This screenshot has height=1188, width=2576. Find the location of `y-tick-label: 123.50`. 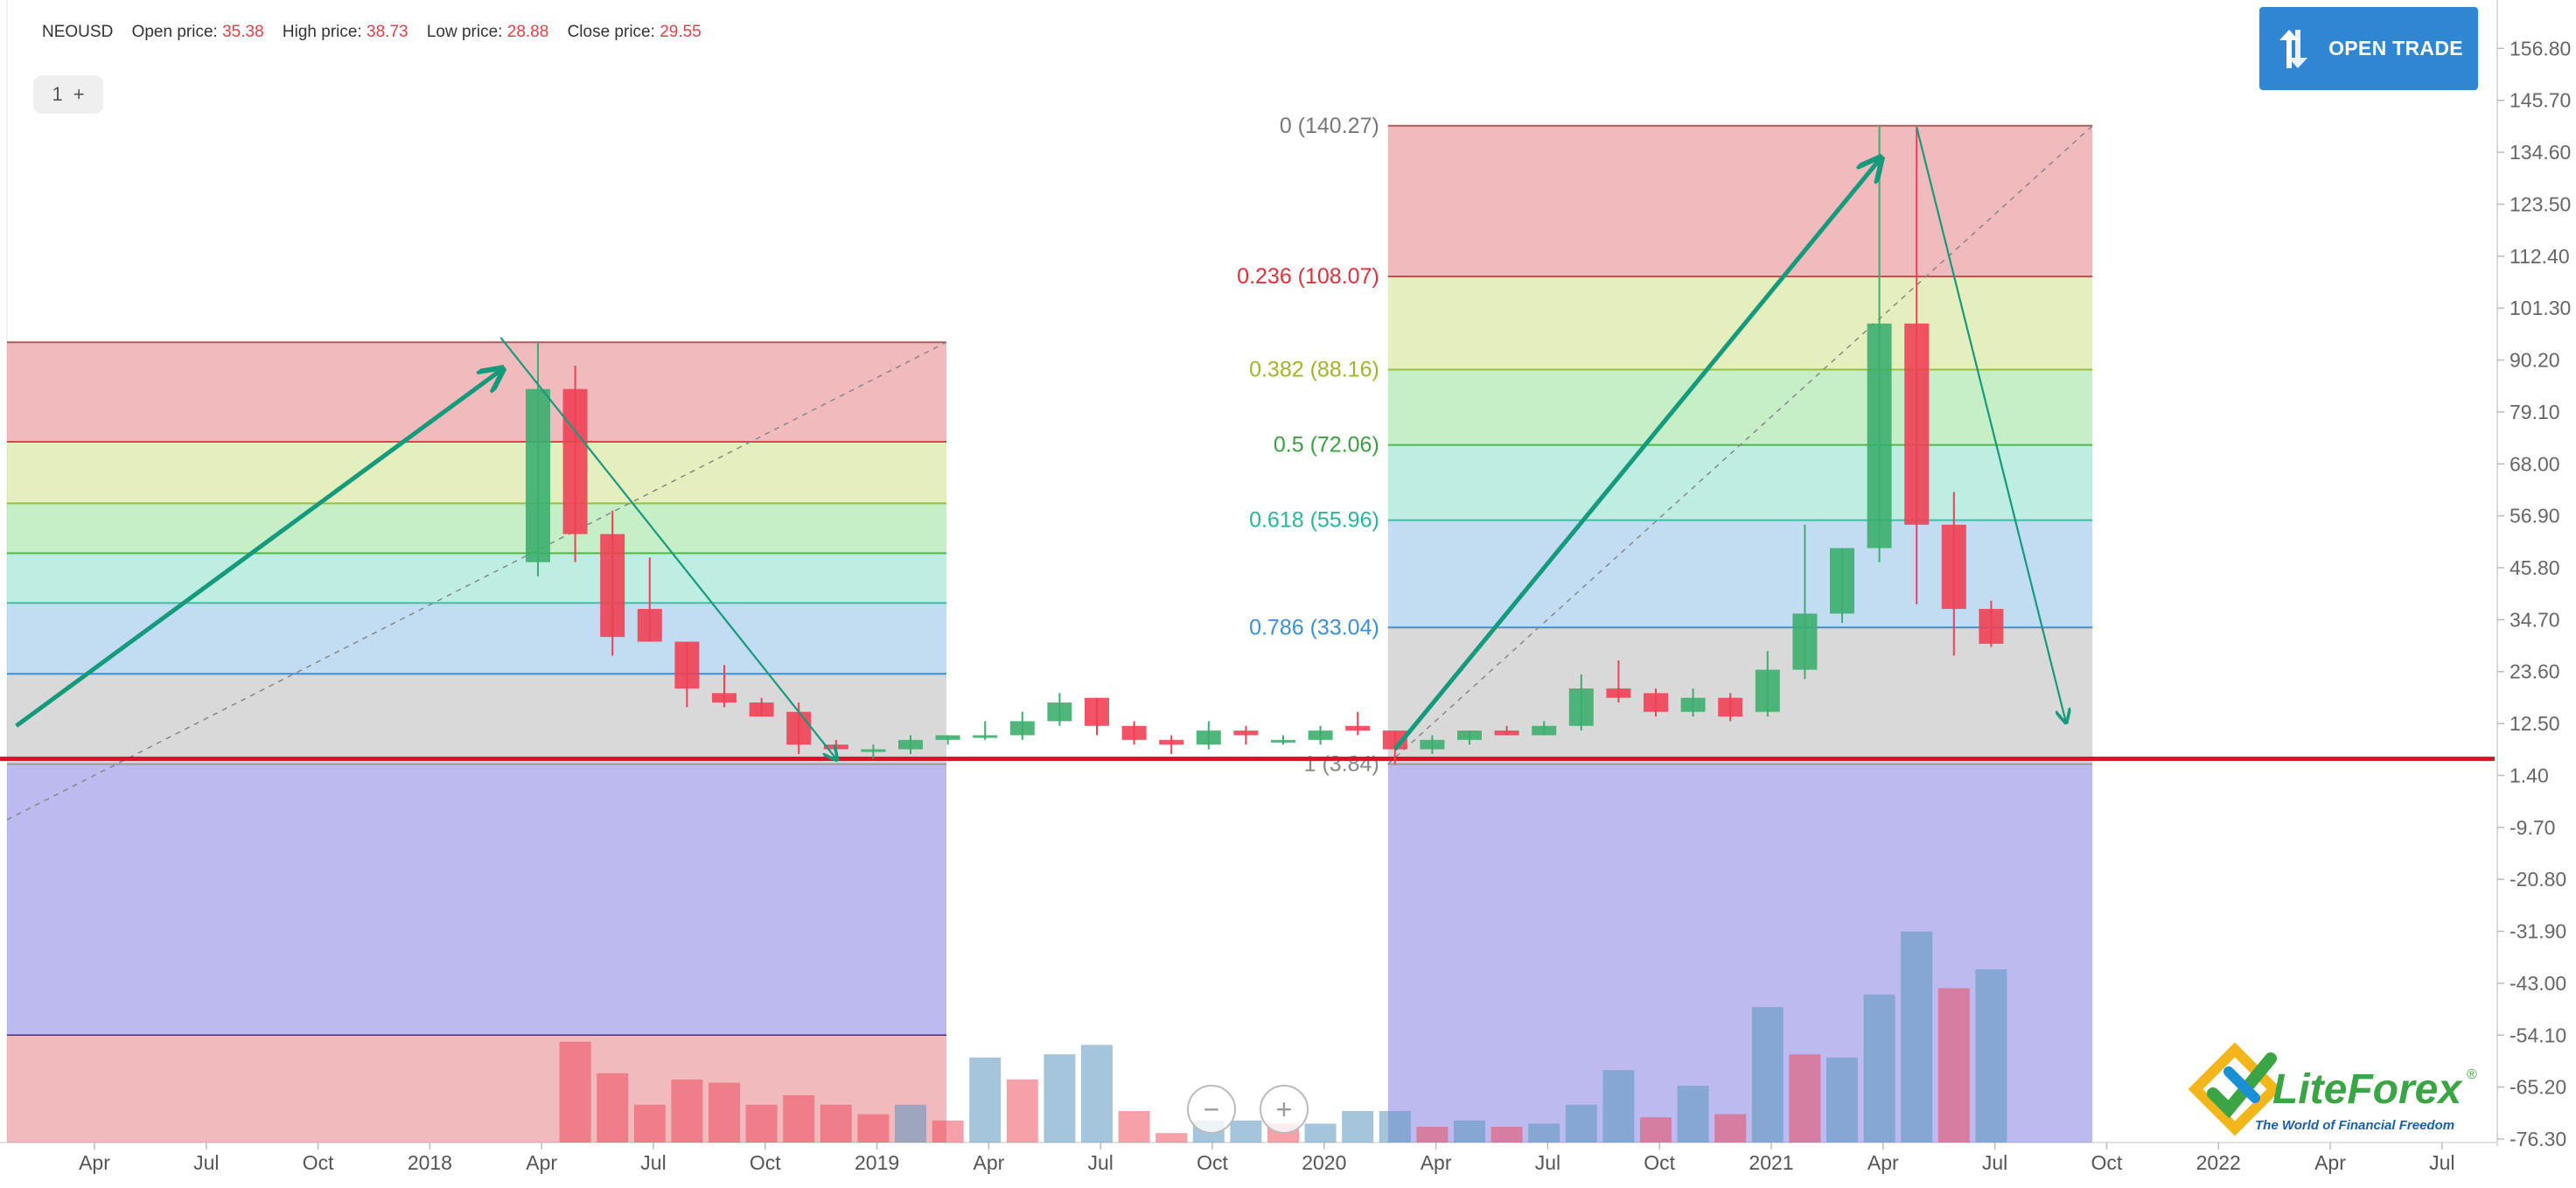

y-tick-label: 123.50 is located at coordinates (2540, 203).